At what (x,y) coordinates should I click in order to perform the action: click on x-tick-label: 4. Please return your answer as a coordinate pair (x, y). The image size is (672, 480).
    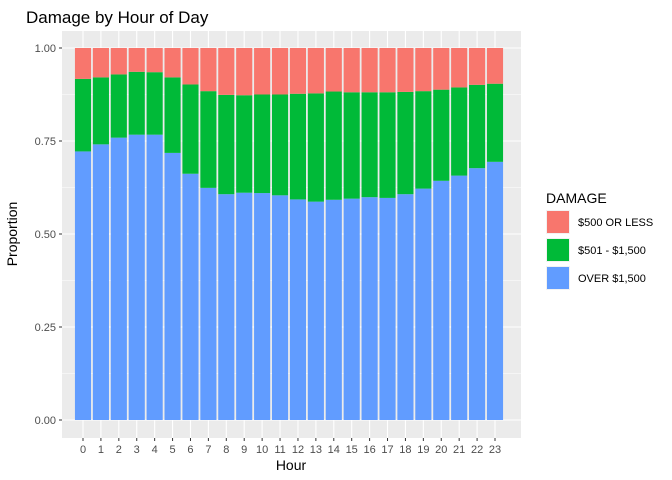
    Looking at the image, I should click on (155, 450).